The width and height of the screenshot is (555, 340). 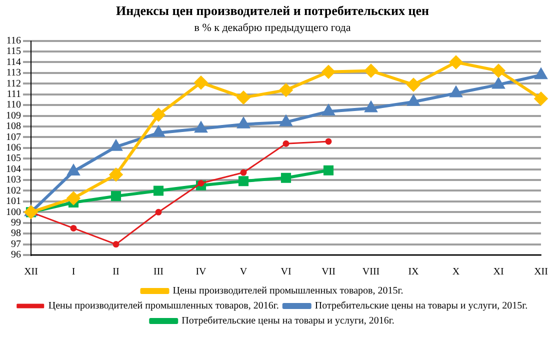 What do you see at coordinates (13, 116) in the screenshot?
I see `y-tick-label: 109` at bounding box center [13, 116].